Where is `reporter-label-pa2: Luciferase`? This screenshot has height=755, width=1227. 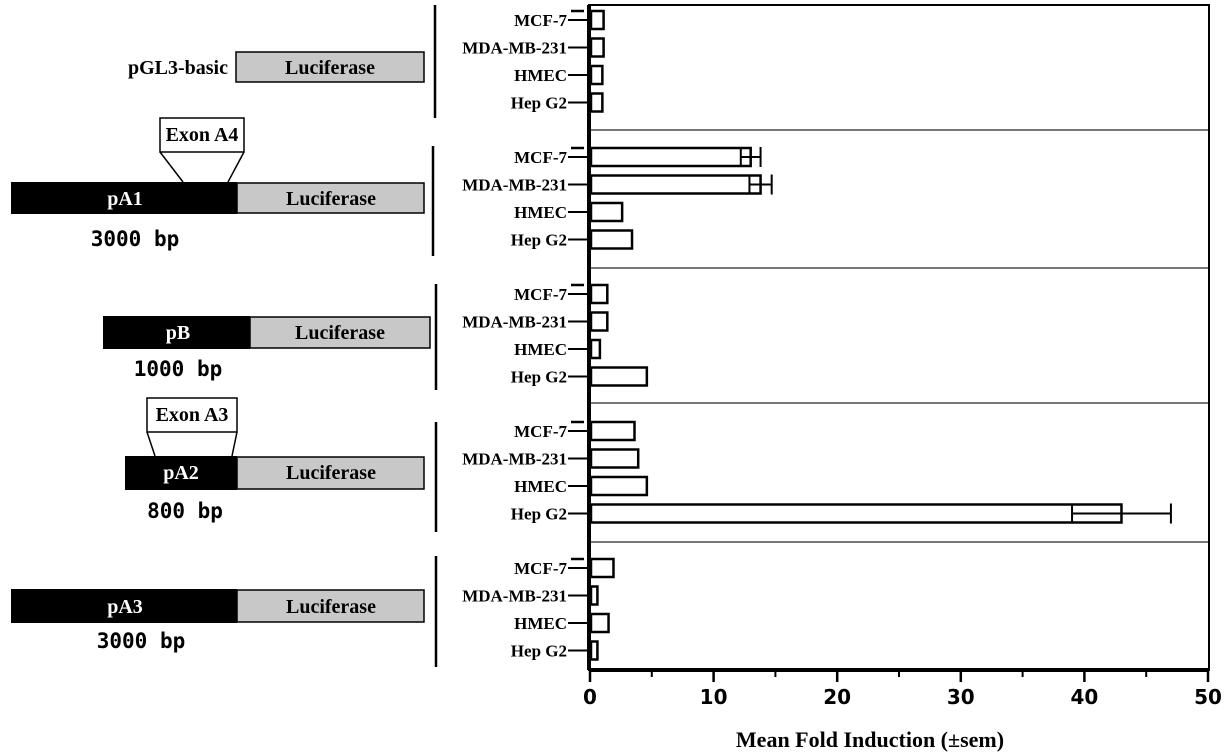 reporter-label-pa2: Luciferase is located at coordinates (331, 473).